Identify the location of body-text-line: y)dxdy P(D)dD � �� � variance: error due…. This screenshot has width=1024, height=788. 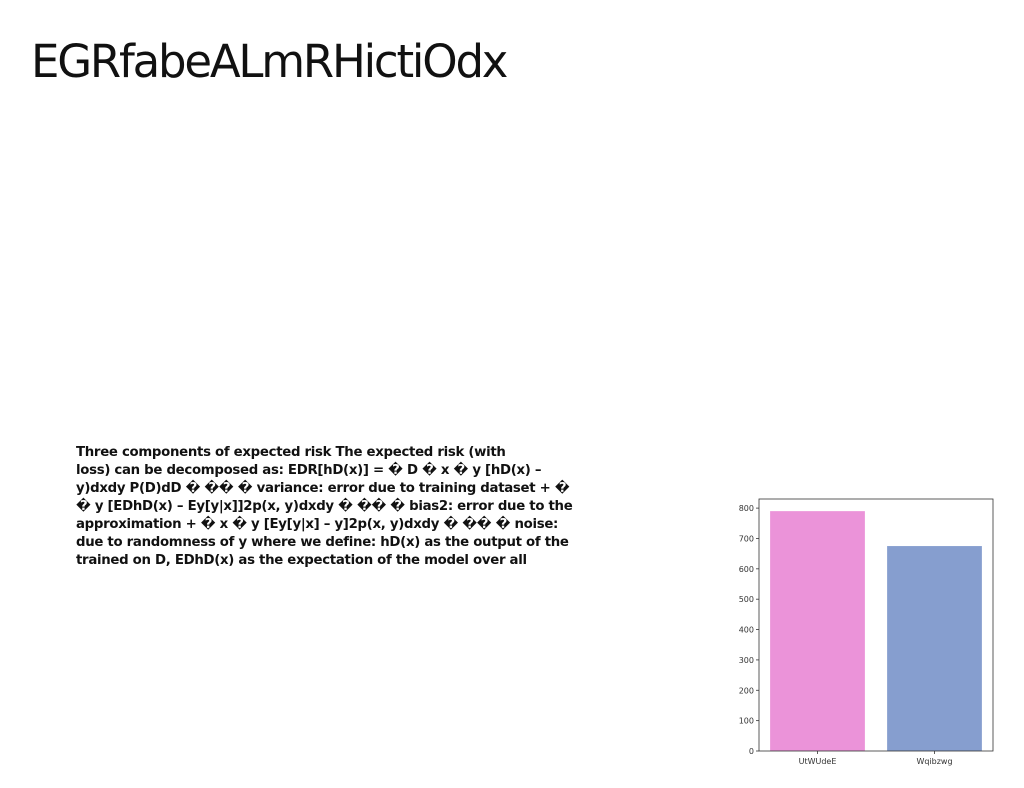
(323, 488).